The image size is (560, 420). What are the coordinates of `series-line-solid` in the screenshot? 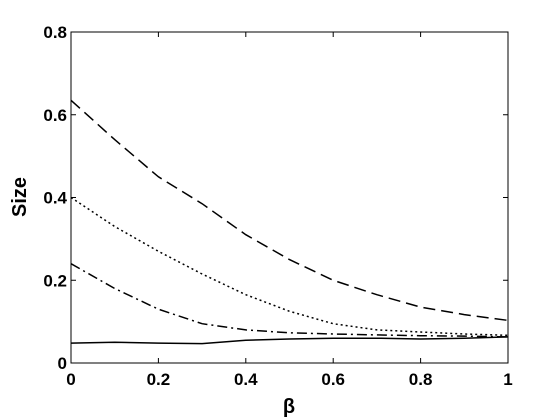 It's located at (289, 340).